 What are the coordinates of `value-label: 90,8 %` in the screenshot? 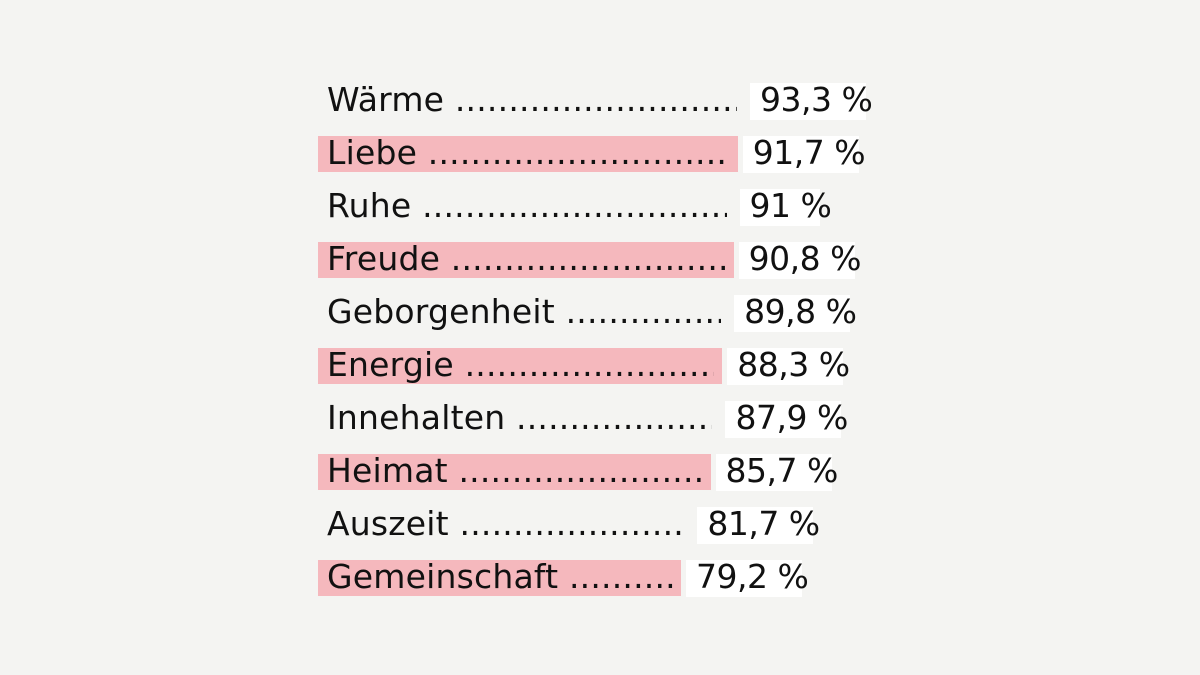 It's located at (805, 258).